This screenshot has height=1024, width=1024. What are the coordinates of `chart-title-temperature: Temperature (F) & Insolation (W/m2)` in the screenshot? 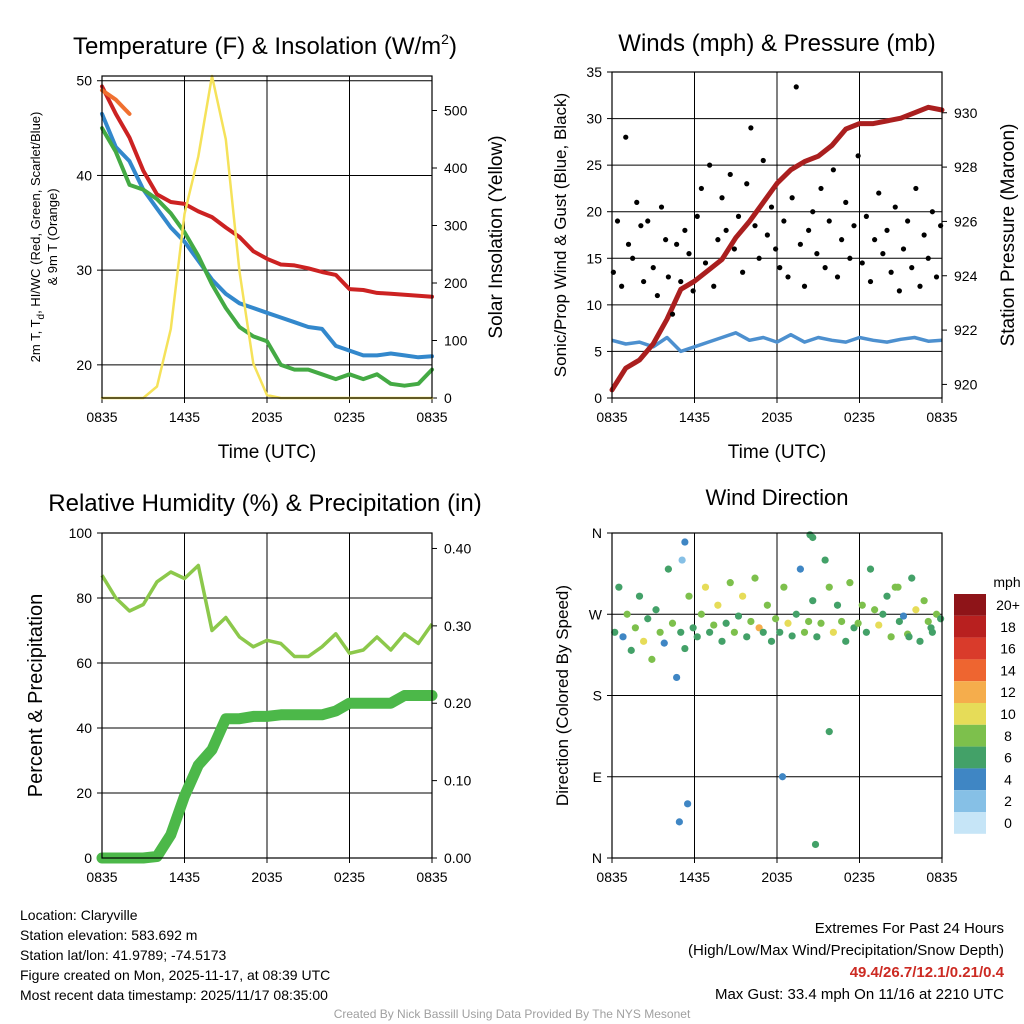 It's located at (265, 45).